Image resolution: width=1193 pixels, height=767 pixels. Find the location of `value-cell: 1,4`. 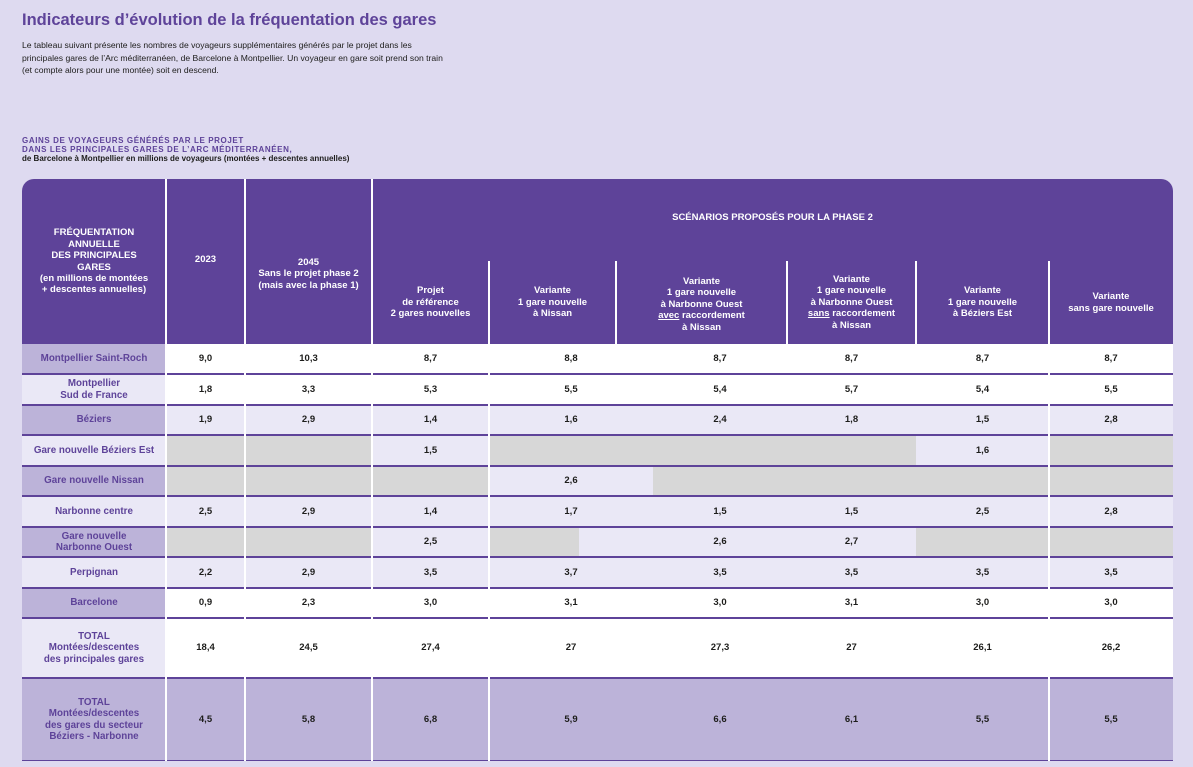

value-cell: 1,4 is located at coordinates (430, 511).